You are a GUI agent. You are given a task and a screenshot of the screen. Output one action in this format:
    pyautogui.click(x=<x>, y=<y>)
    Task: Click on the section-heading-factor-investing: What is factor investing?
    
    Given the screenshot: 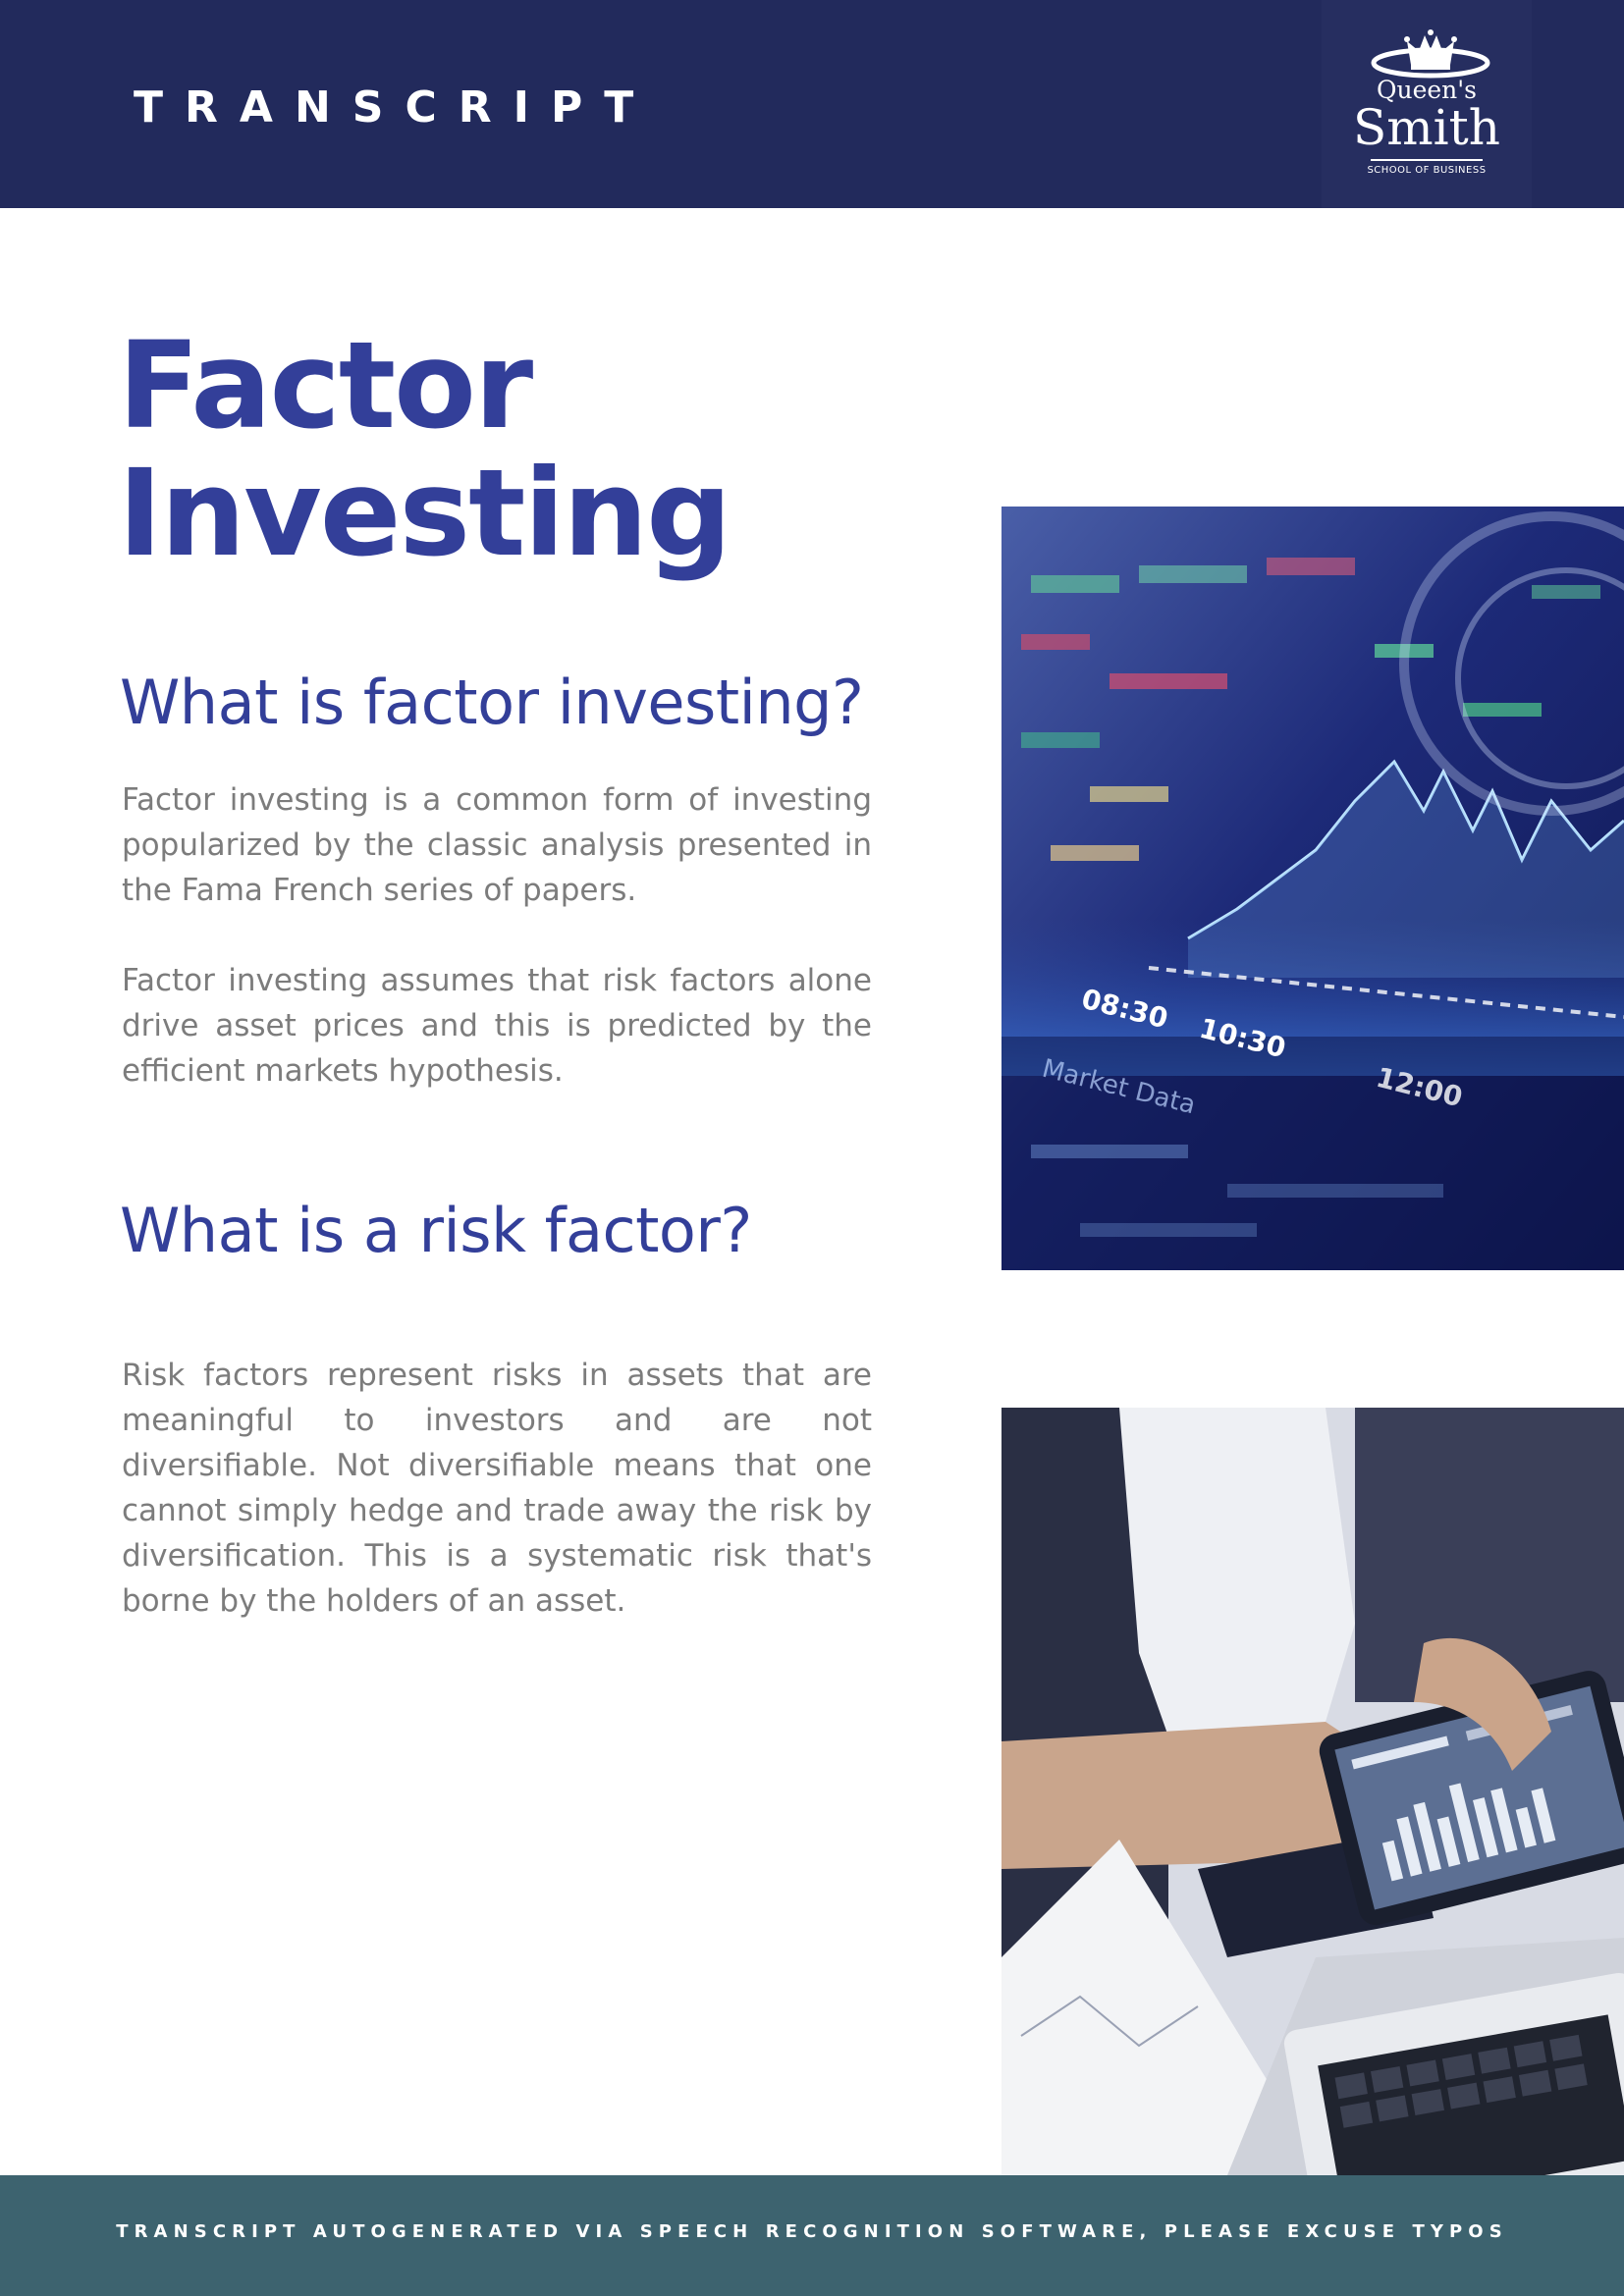 What is the action you would take?
    pyautogui.click(x=492, y=702)
    